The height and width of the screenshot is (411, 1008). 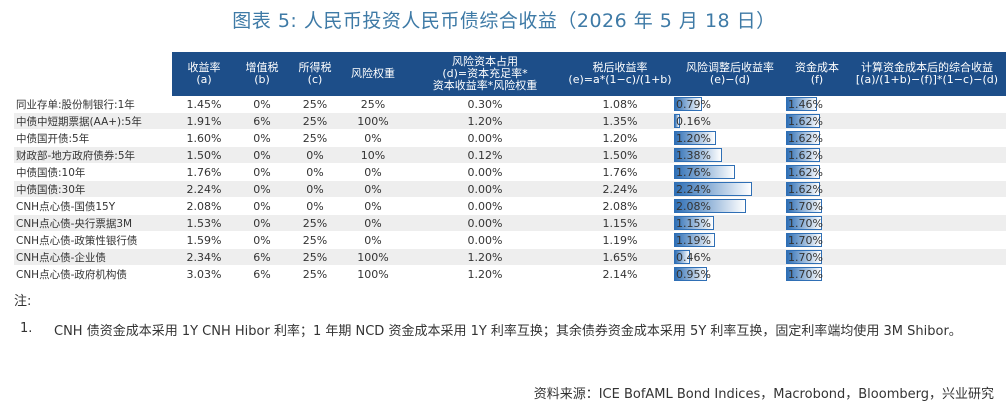 What do you see at coordinates (620, 121) in the screenshot?
I see `cell-after-tax: 1.35%` at bounding box center [620, 121].